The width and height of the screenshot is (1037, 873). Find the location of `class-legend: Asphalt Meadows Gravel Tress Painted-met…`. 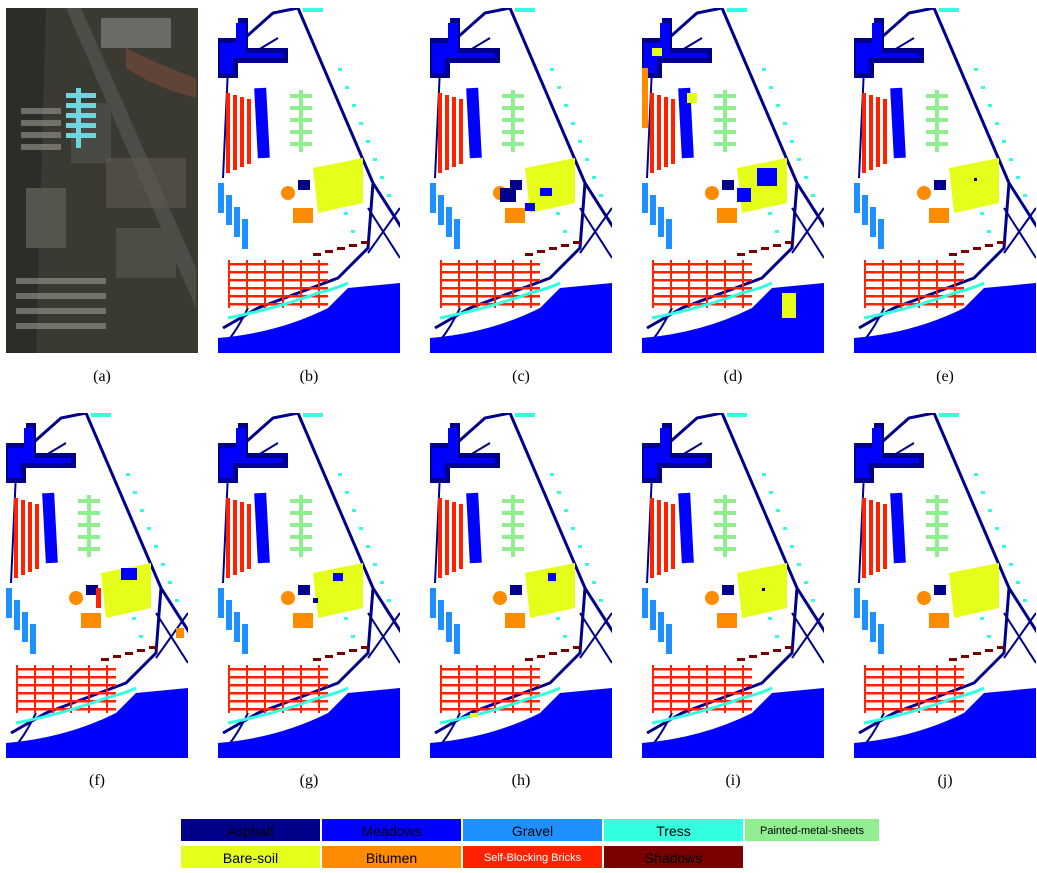

class-legend: Asphalt Meadows Gravel Tress Painted-met… is located at coordinates (530, 845).